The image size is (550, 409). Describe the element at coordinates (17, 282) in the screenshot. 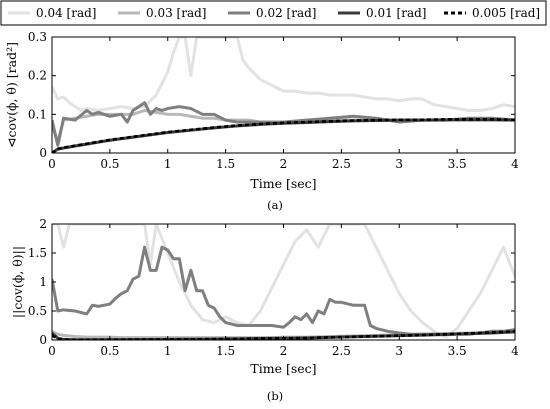

I see `y-axis-label: ||cov(ϕ, θ)||` at that location.